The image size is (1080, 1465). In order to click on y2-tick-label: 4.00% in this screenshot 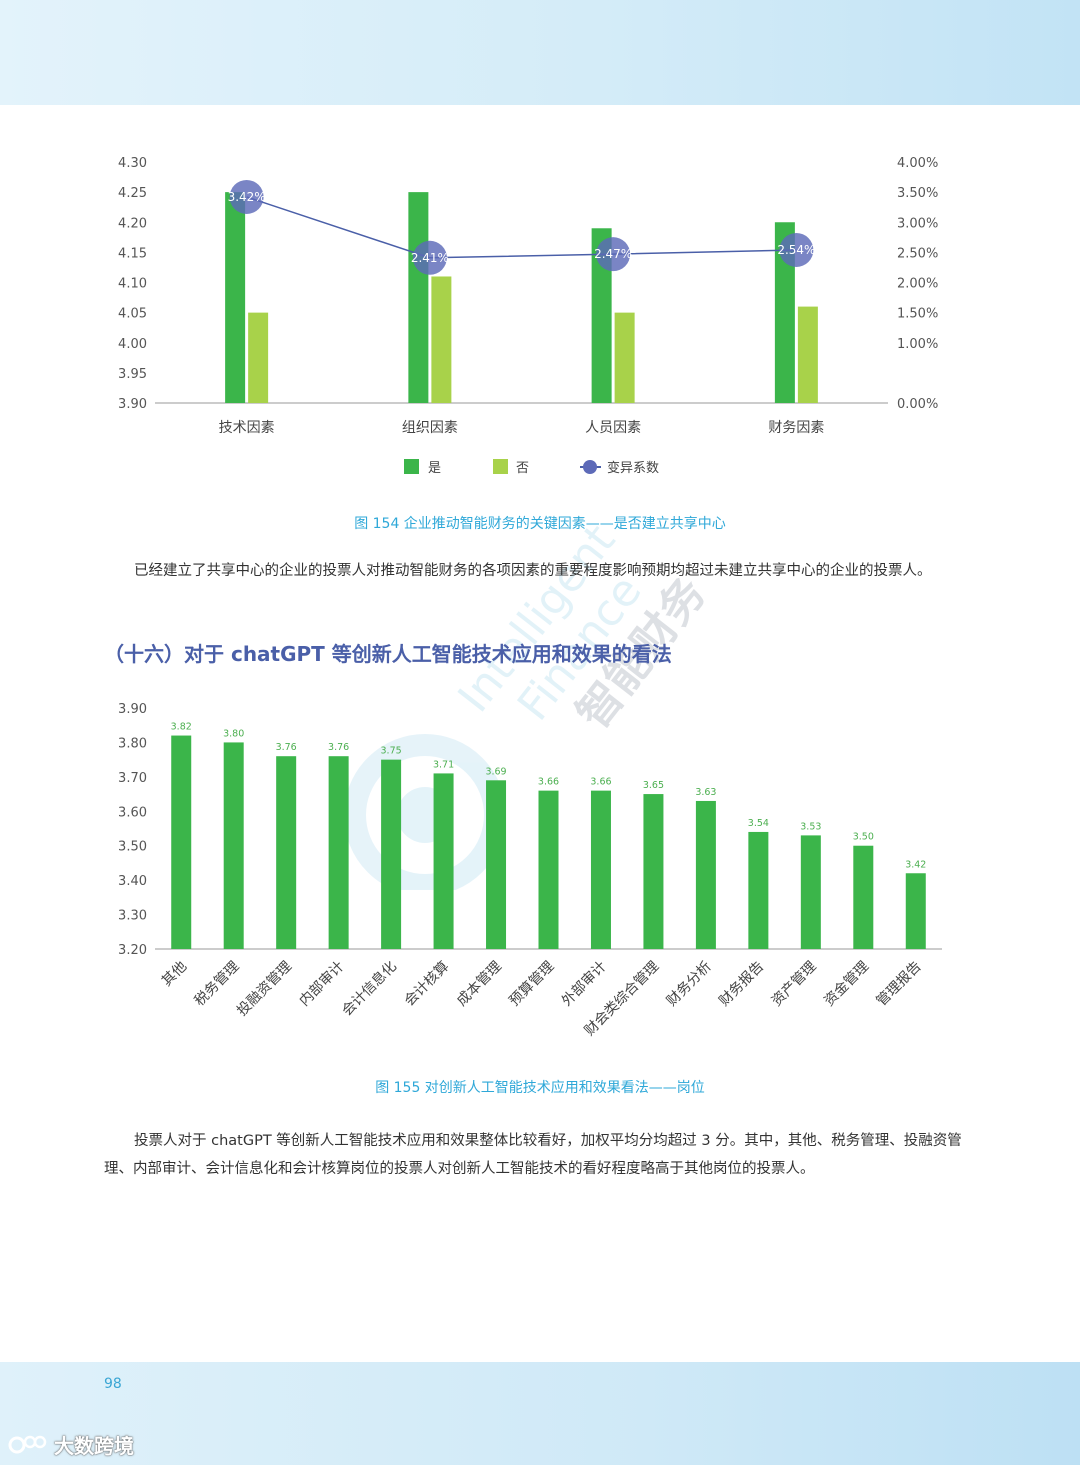, I will do `click(917, 163)`.